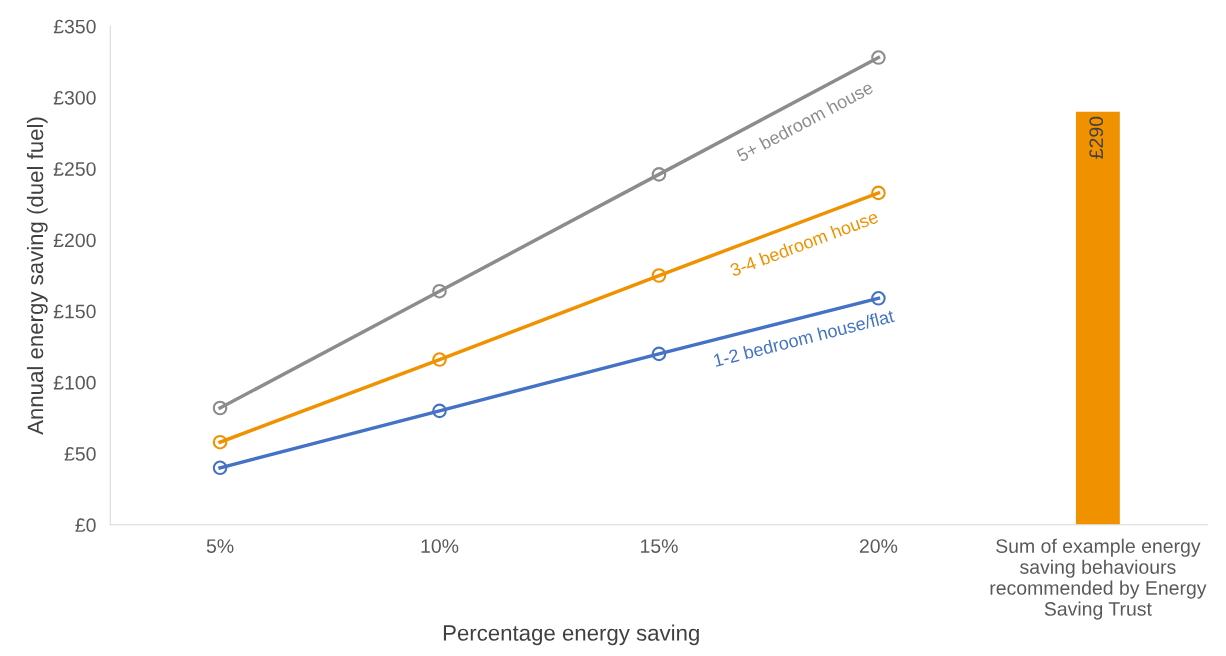 This screenshot has width=1226, height=656. Describe the element at coordinates (74, 311) in the screenshot. I see `y-tick-label: £150` at that location.